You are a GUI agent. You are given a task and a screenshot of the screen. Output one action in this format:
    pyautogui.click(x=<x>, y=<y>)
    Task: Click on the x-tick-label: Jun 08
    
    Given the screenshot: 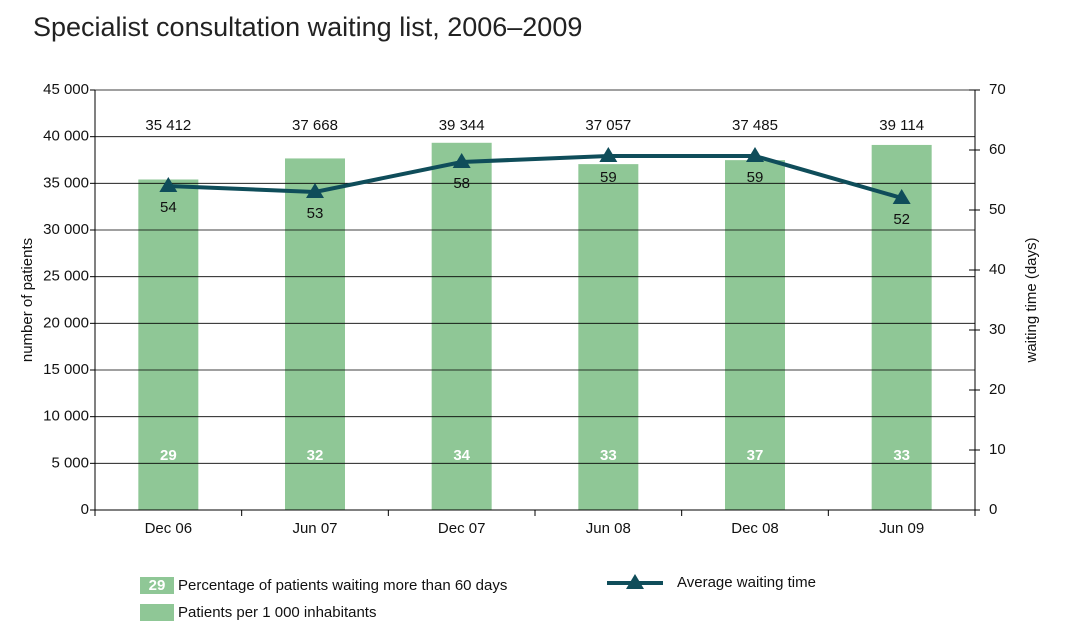 What is the action you would take?
    pyautogui.click(x=608, y=528)
    